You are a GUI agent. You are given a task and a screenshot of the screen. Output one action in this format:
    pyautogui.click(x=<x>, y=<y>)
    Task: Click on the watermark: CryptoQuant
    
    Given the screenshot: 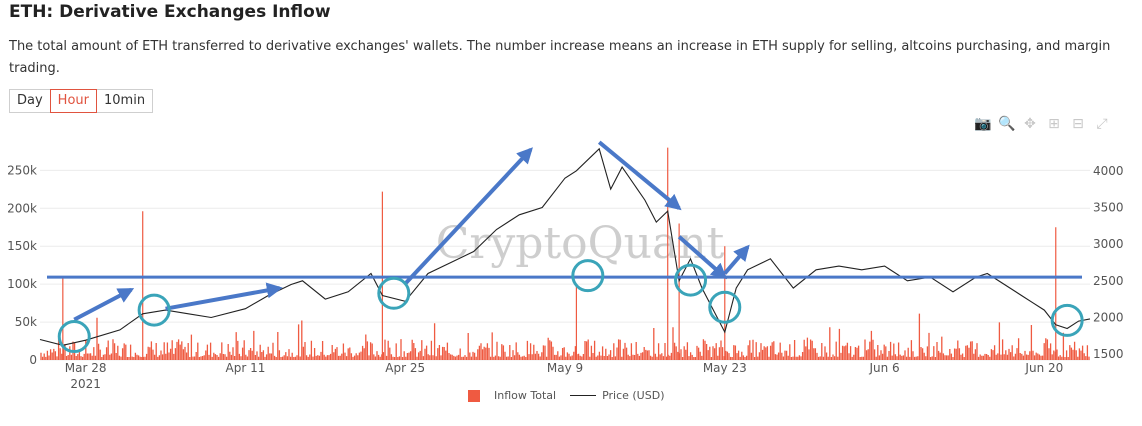 What is the action you would take?
    pyautogui.click(x=580, y=243)
    